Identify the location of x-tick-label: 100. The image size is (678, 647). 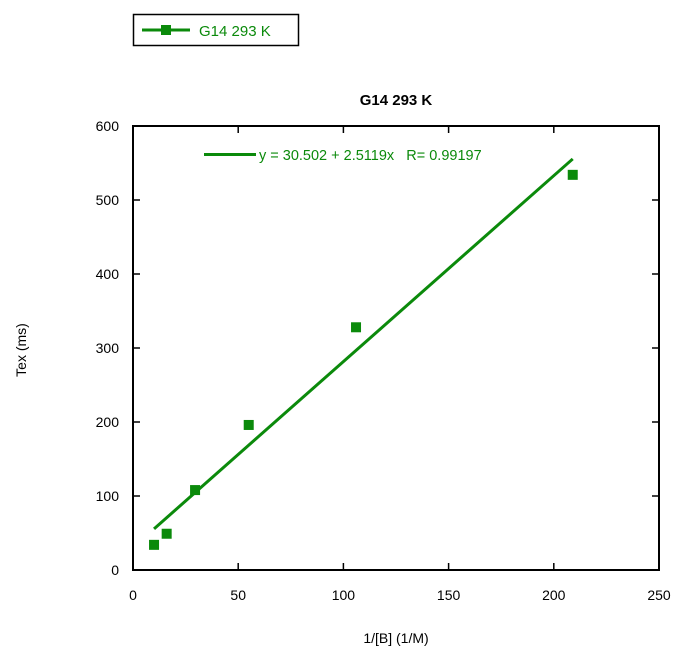
(344, 595).